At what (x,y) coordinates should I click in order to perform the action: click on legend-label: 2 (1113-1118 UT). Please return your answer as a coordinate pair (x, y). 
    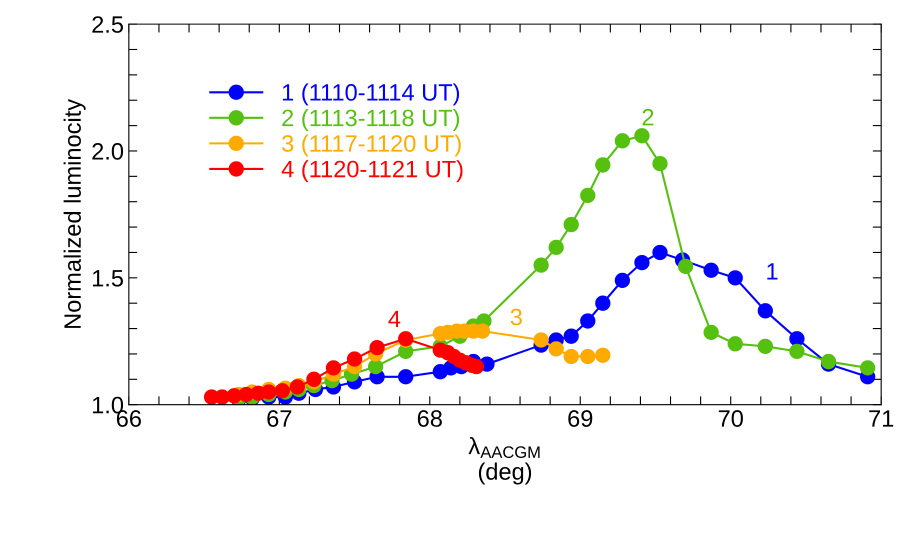
    Looking at the image, I should click on (371, 119).